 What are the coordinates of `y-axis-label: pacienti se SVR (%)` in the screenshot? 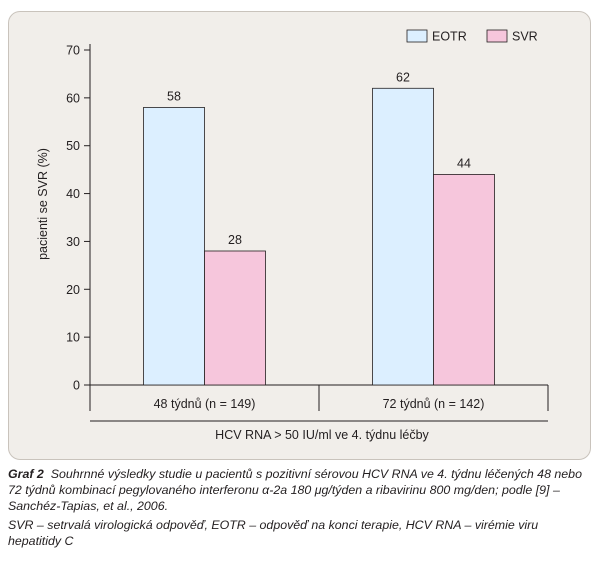 It's located at (43, 204).